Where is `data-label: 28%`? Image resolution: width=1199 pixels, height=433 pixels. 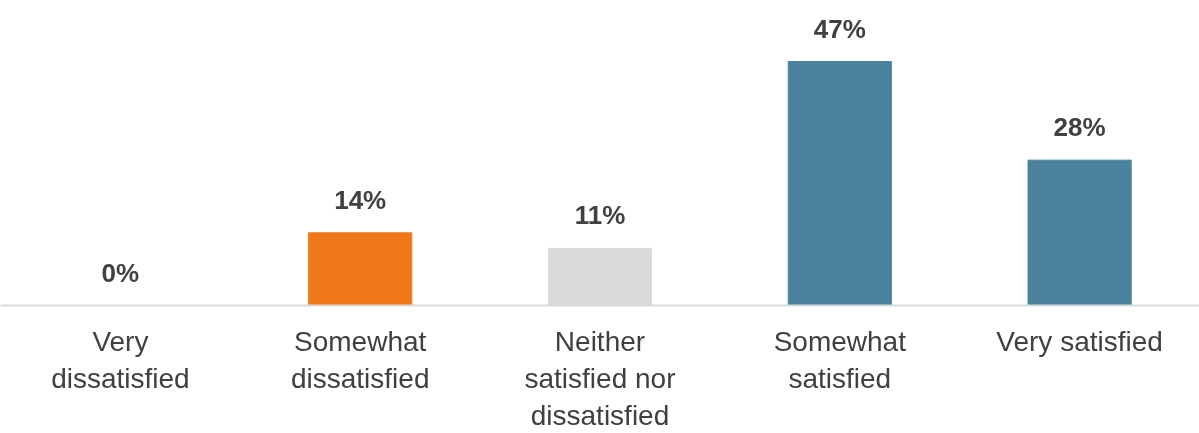 data-label: 28% is located at coordinates (1079, 127).